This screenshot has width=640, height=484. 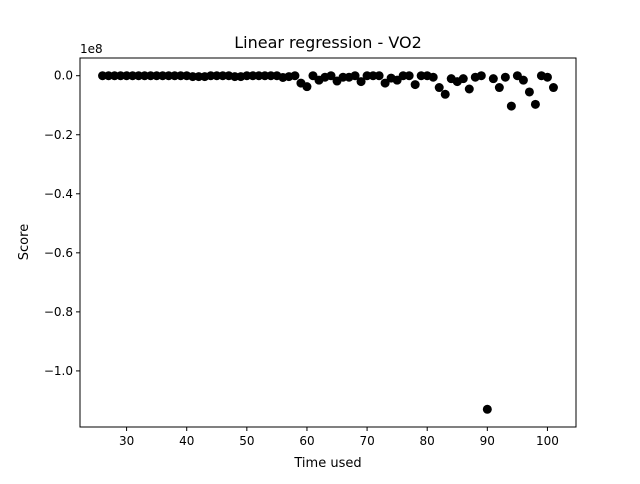 What do you see at coordinates (58, 371) in the screenshot?
I see `y-tick-label: −1.0` at bounding box center [58, 371].